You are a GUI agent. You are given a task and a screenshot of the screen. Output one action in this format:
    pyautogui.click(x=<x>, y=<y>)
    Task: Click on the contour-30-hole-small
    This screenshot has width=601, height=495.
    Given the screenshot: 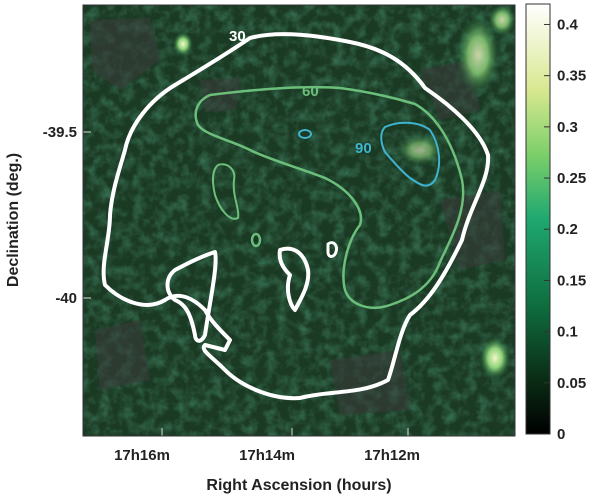 What is the action you would take?
    pyautogui.click(x=332, y=249)
    